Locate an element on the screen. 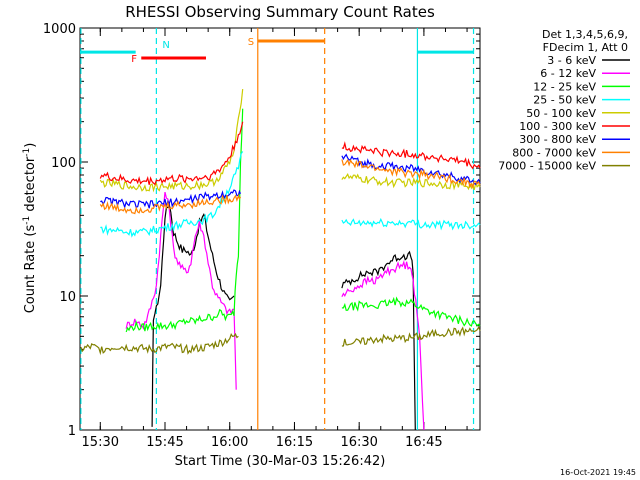 This screenshot has width=640, height=480. legend-header: FDecim 1, Att 0 is located at coordinates (585, 47).